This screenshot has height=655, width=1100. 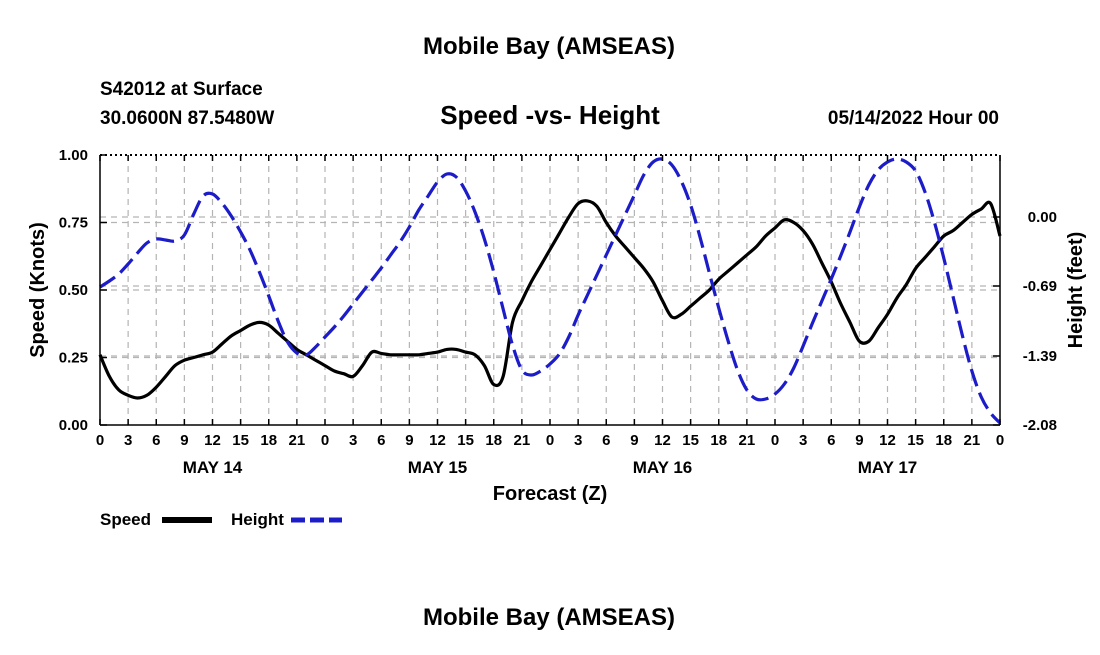 I want to click on legend-height-label: Height, so click(x=257, y=519).